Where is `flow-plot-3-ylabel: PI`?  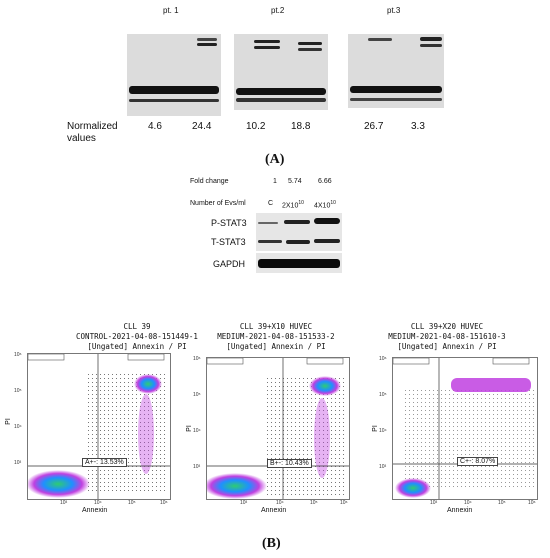
flow-plot-3-ylabel: PI is located at coordinates (375, 428).